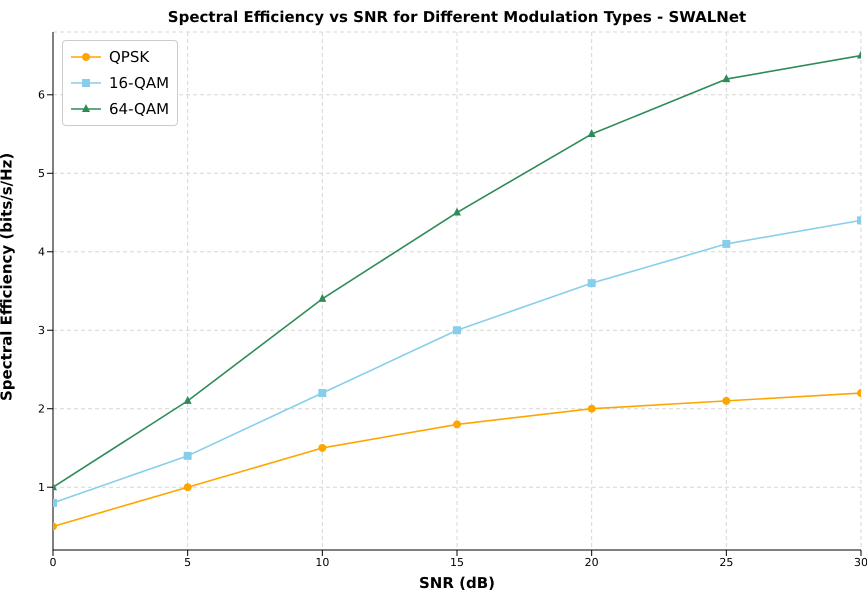  What do you see at coordinates (591, 562) in the screenshot?
I see `x-tick-label: 20` at bounding box center [591, 562].